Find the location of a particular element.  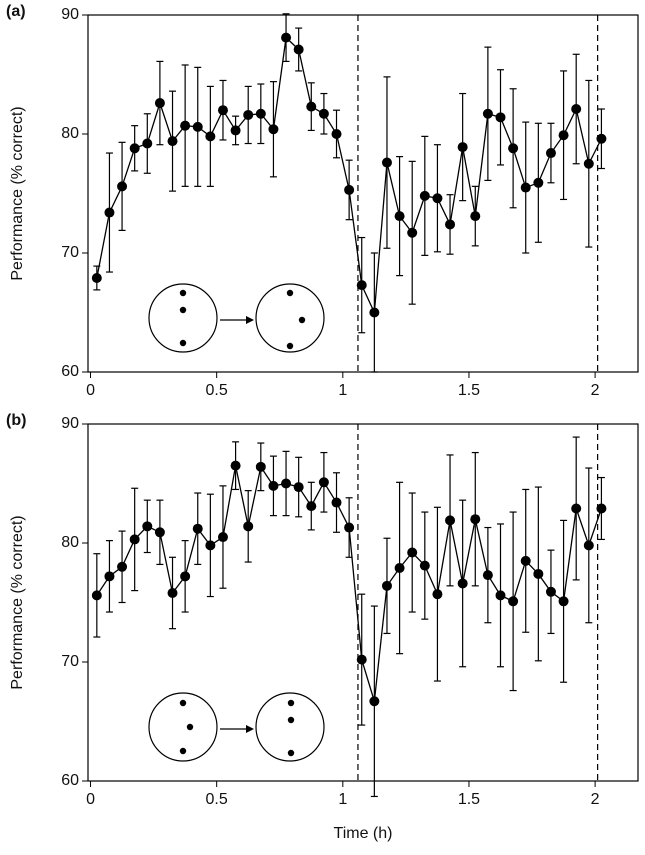

inset-arrowhead is located at coordinates (250, 729).